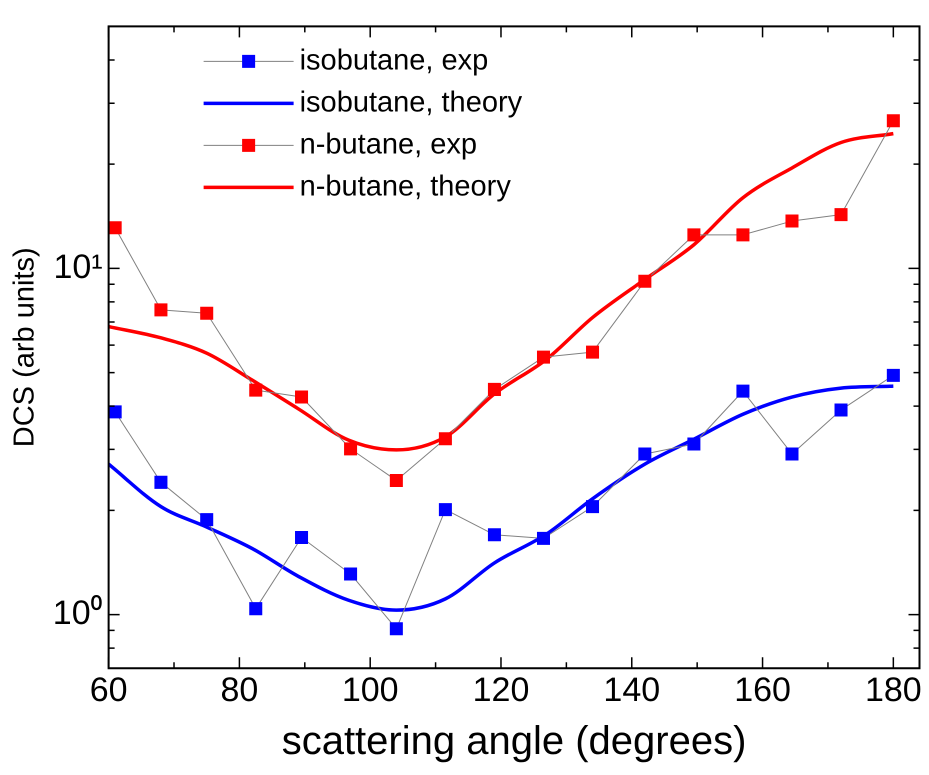  What do you see at coordinates (411, 102) in the screenshot?
I see `legend-label: isobutane, theory` at bounding box center [411, 102].